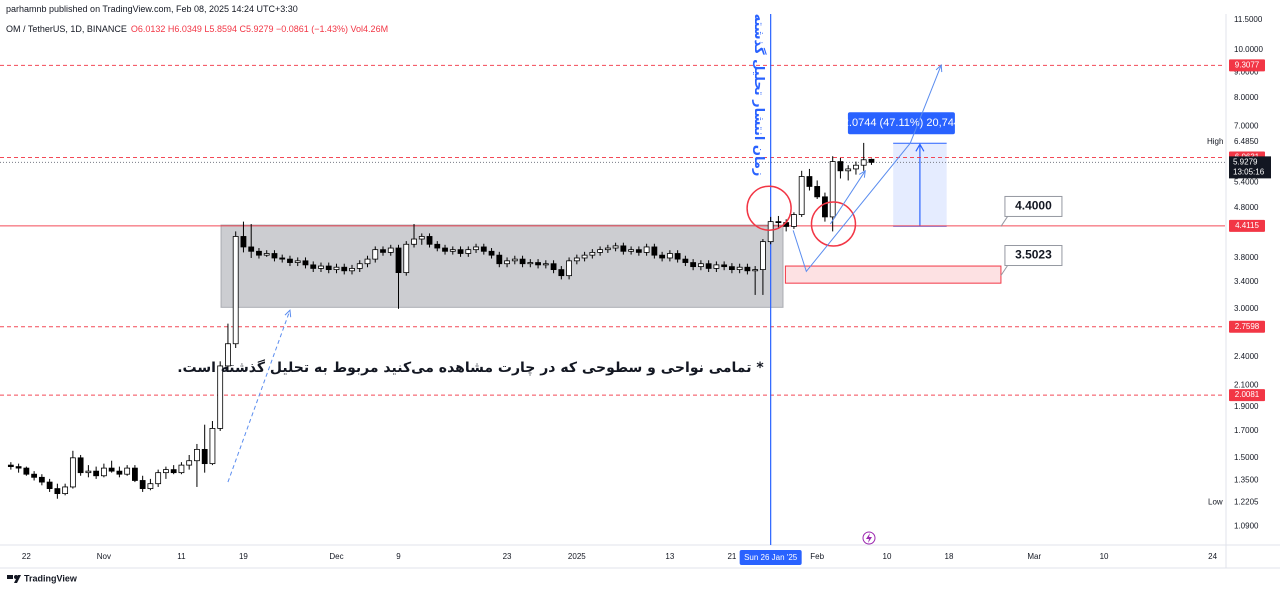  Describe the element at coordinates (1246, 126) in the screenshot. I see `y-tick-label: 7.0000` at that location.